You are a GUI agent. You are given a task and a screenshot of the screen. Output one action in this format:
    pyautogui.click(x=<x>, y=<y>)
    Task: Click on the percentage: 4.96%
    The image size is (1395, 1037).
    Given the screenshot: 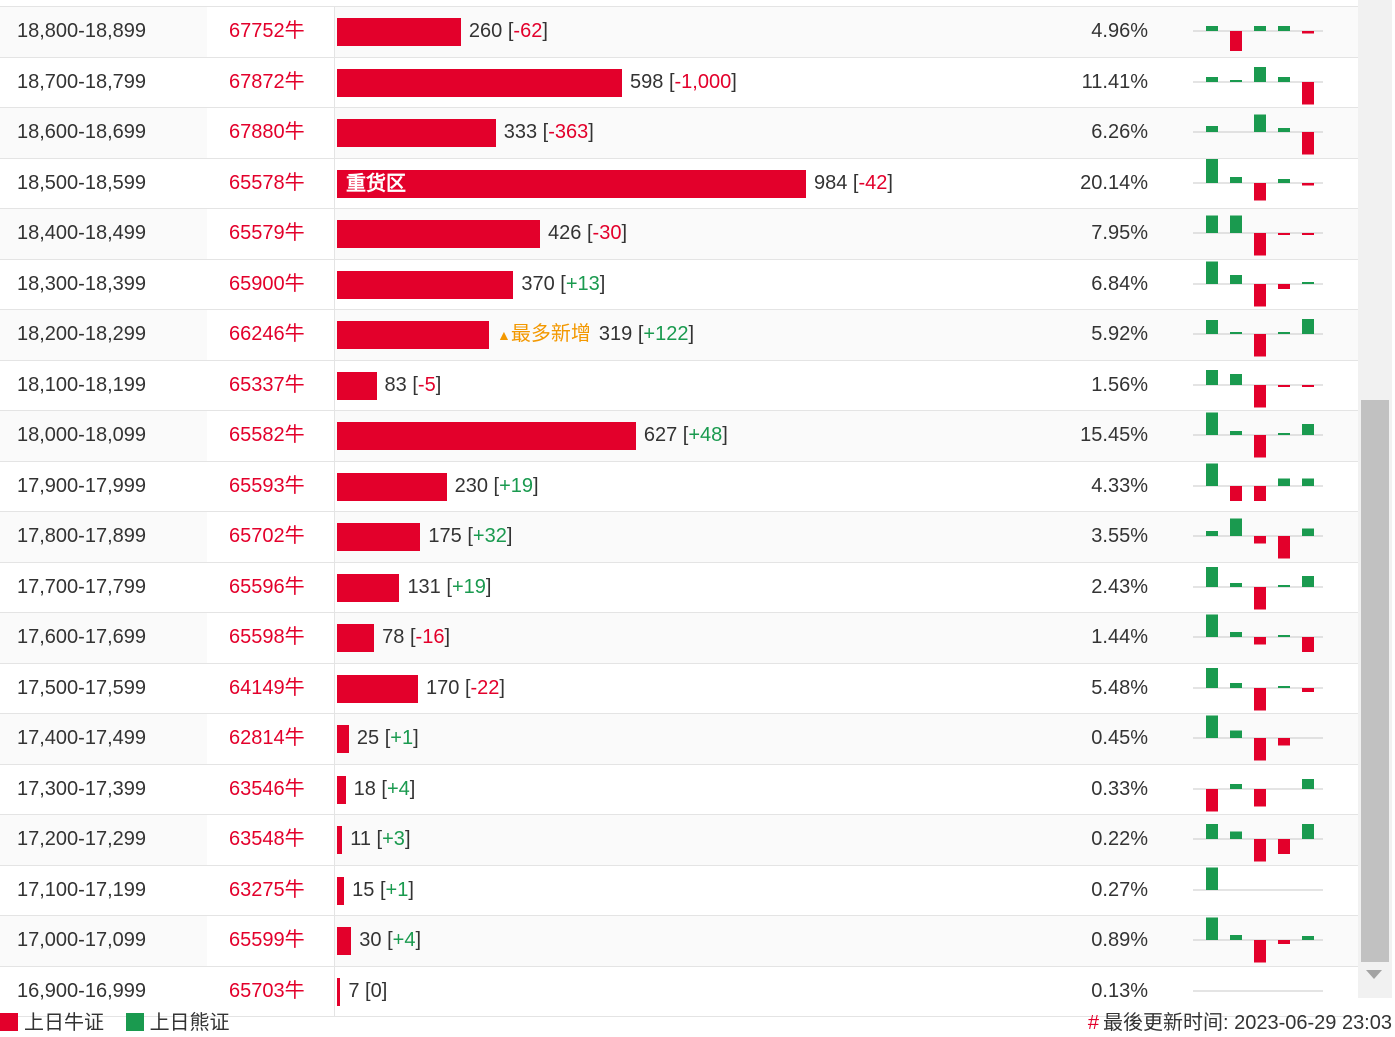 What is the action you would take?
    pyautogui.click(x=1119, y=31)
    